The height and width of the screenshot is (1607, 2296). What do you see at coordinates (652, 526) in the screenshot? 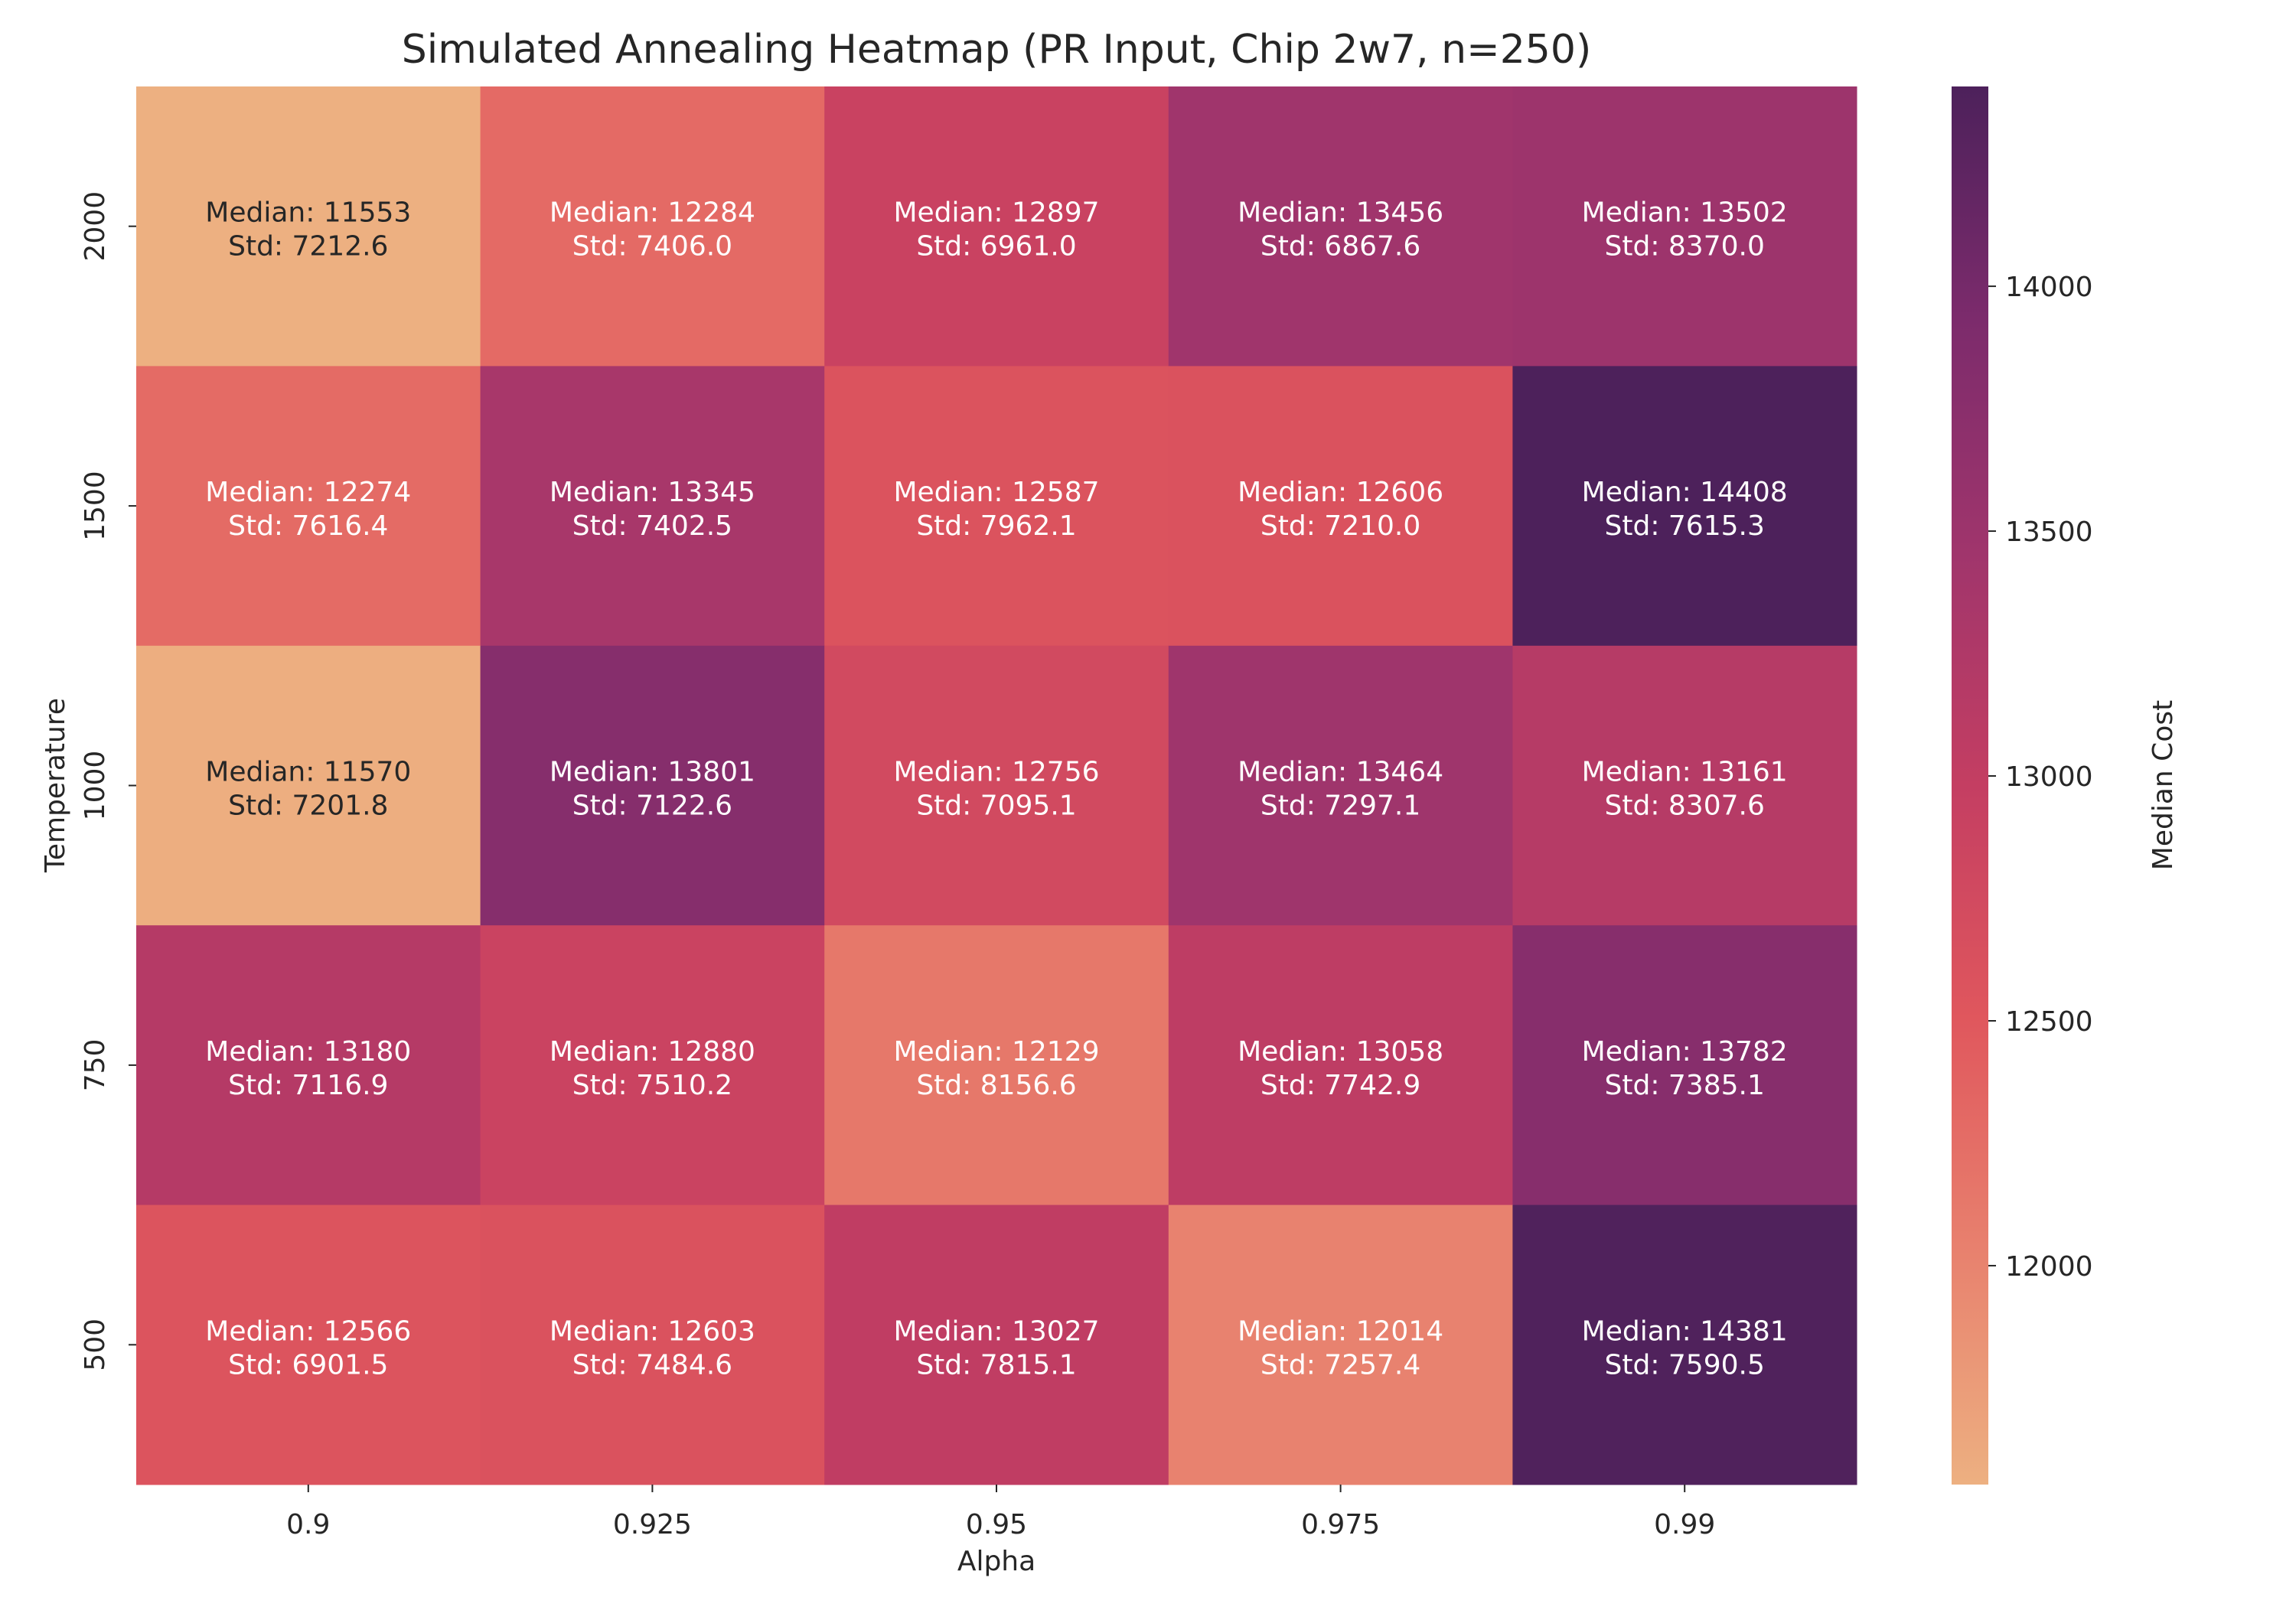
I see `cell-std-label: Std: 7402.5` at bounding box center [652, 526].